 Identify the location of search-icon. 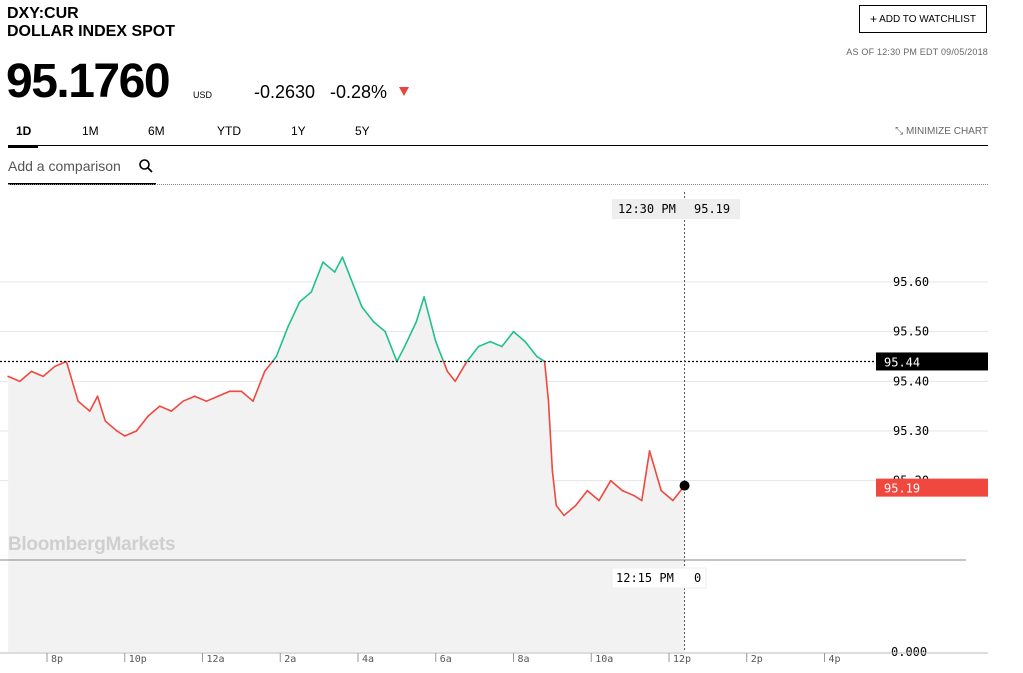
(146, 166).